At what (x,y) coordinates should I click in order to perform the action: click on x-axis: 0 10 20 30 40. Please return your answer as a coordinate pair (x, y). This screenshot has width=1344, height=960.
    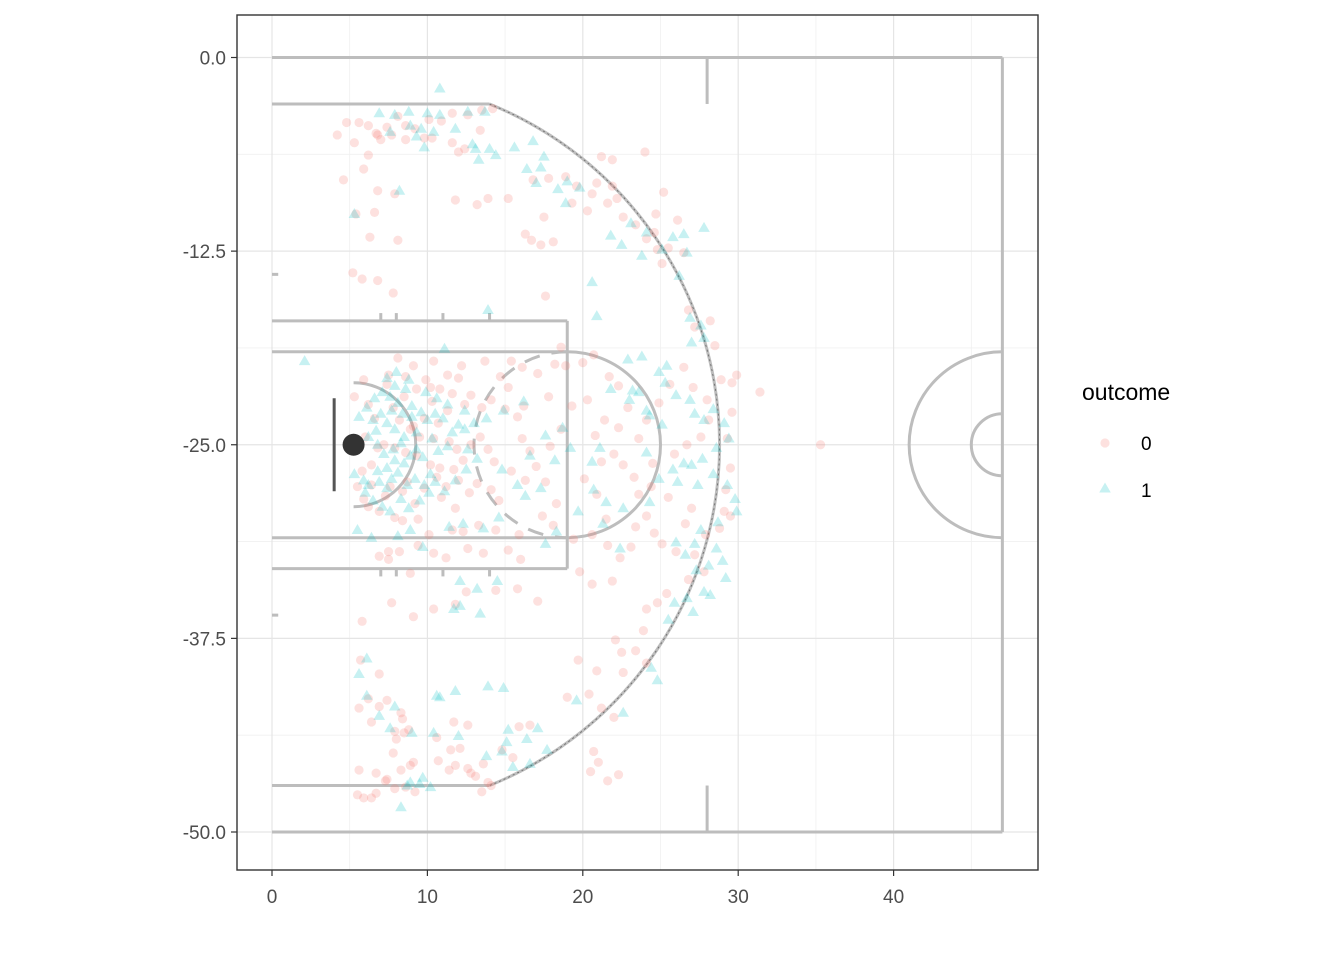
    Looking at the image, I should click on (585, 889).